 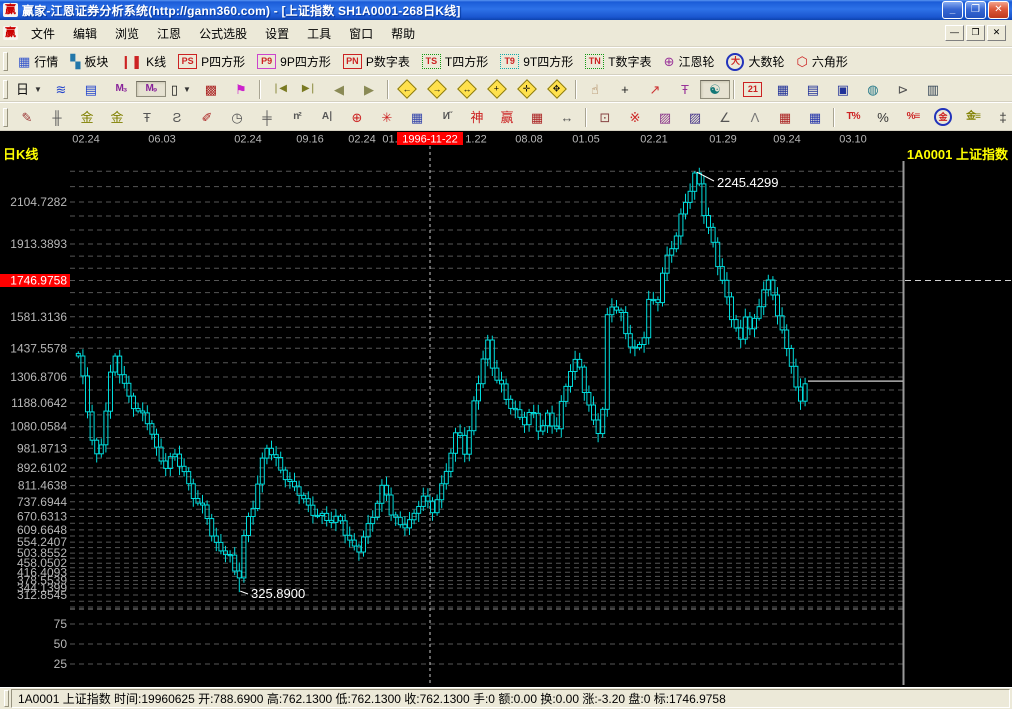 I want to click on menu-7: 窗口, so click(x=361, y=33).